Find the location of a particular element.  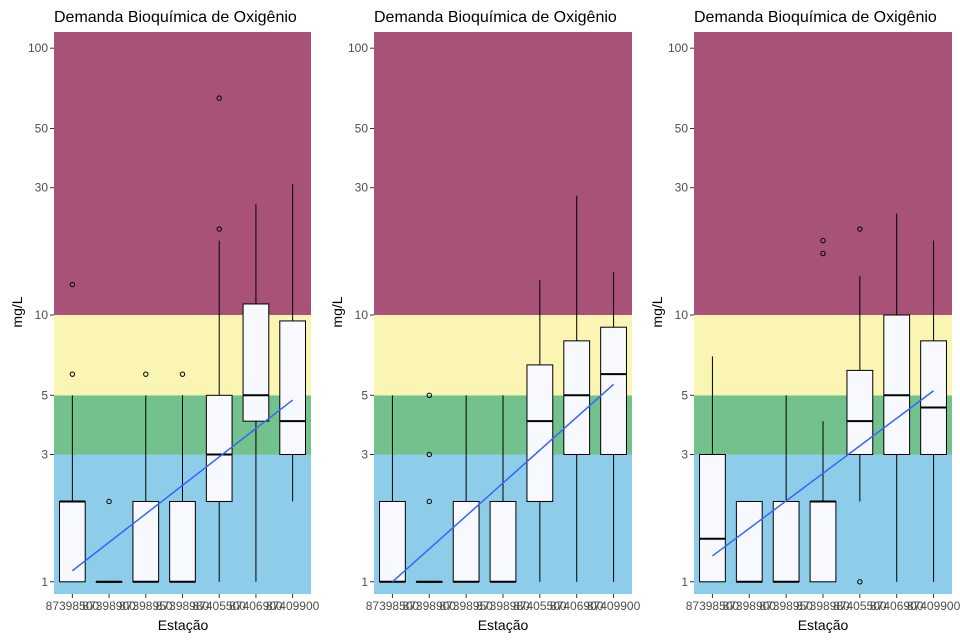

x-tick-label: 87398950 is located at coordinates (466, 606).